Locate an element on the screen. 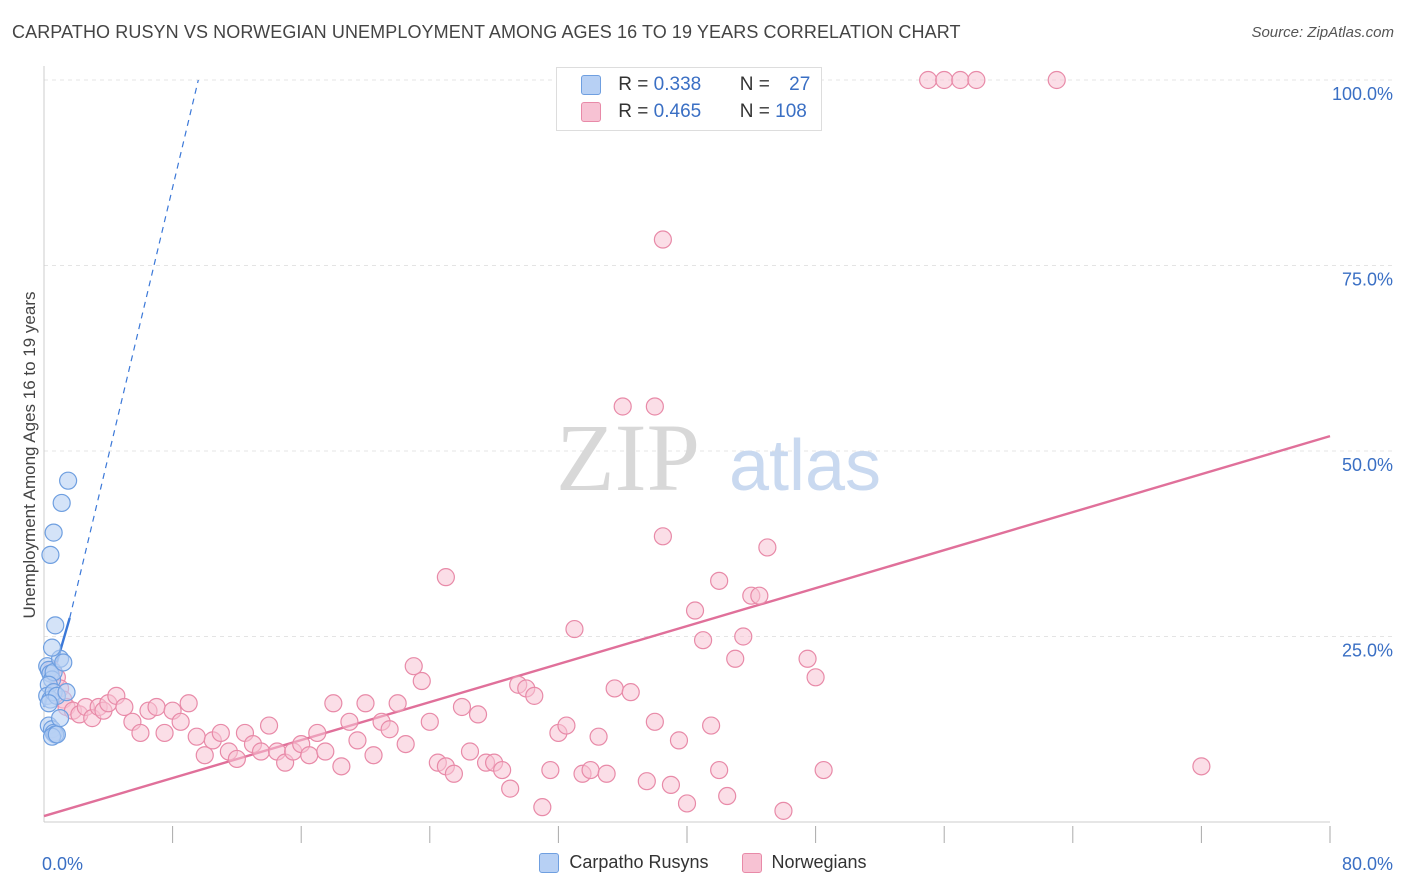 The width and height of the screenshot is (1406, 892). y-tick-label: 75.0% is located at coordinates (1367, 280).